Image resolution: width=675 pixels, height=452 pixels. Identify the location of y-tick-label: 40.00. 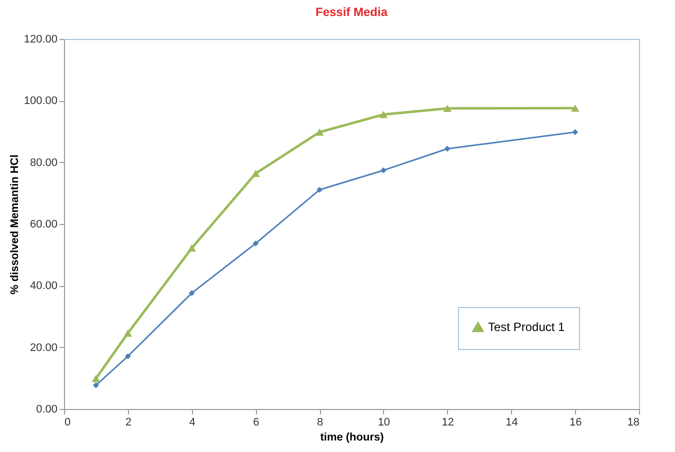
(44, 286).